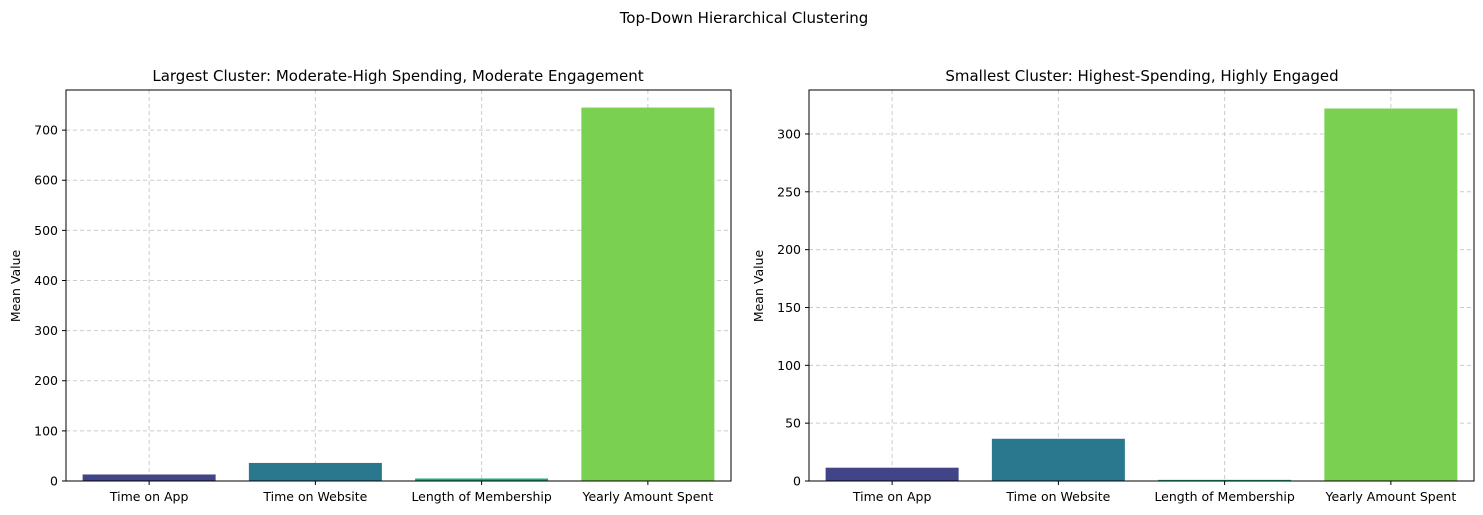 The height and width of the screenshot is (515, 1483). Describe the element at coordinates (789, 191) in the screenshot. I see `y-tick-label: 250` at that location.